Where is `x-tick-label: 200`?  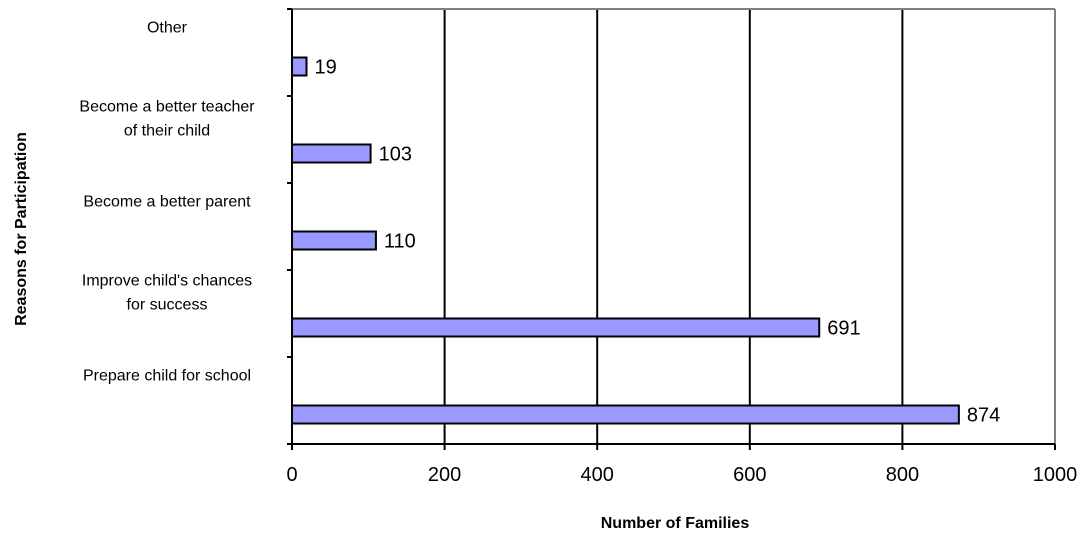 x-tick-label: 200 is located at coordinates (444, 475).